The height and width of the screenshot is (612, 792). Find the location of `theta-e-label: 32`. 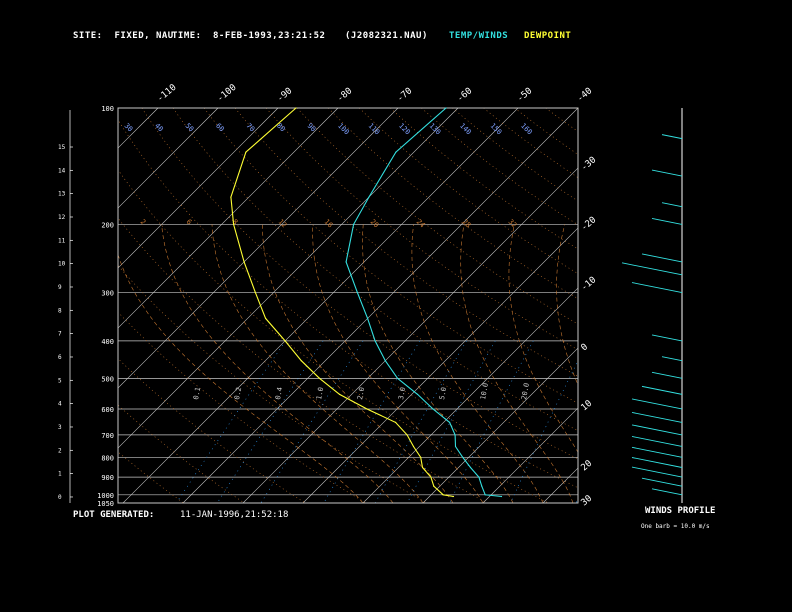

theta-e-label: 32 is located at coordinates (513, 224).